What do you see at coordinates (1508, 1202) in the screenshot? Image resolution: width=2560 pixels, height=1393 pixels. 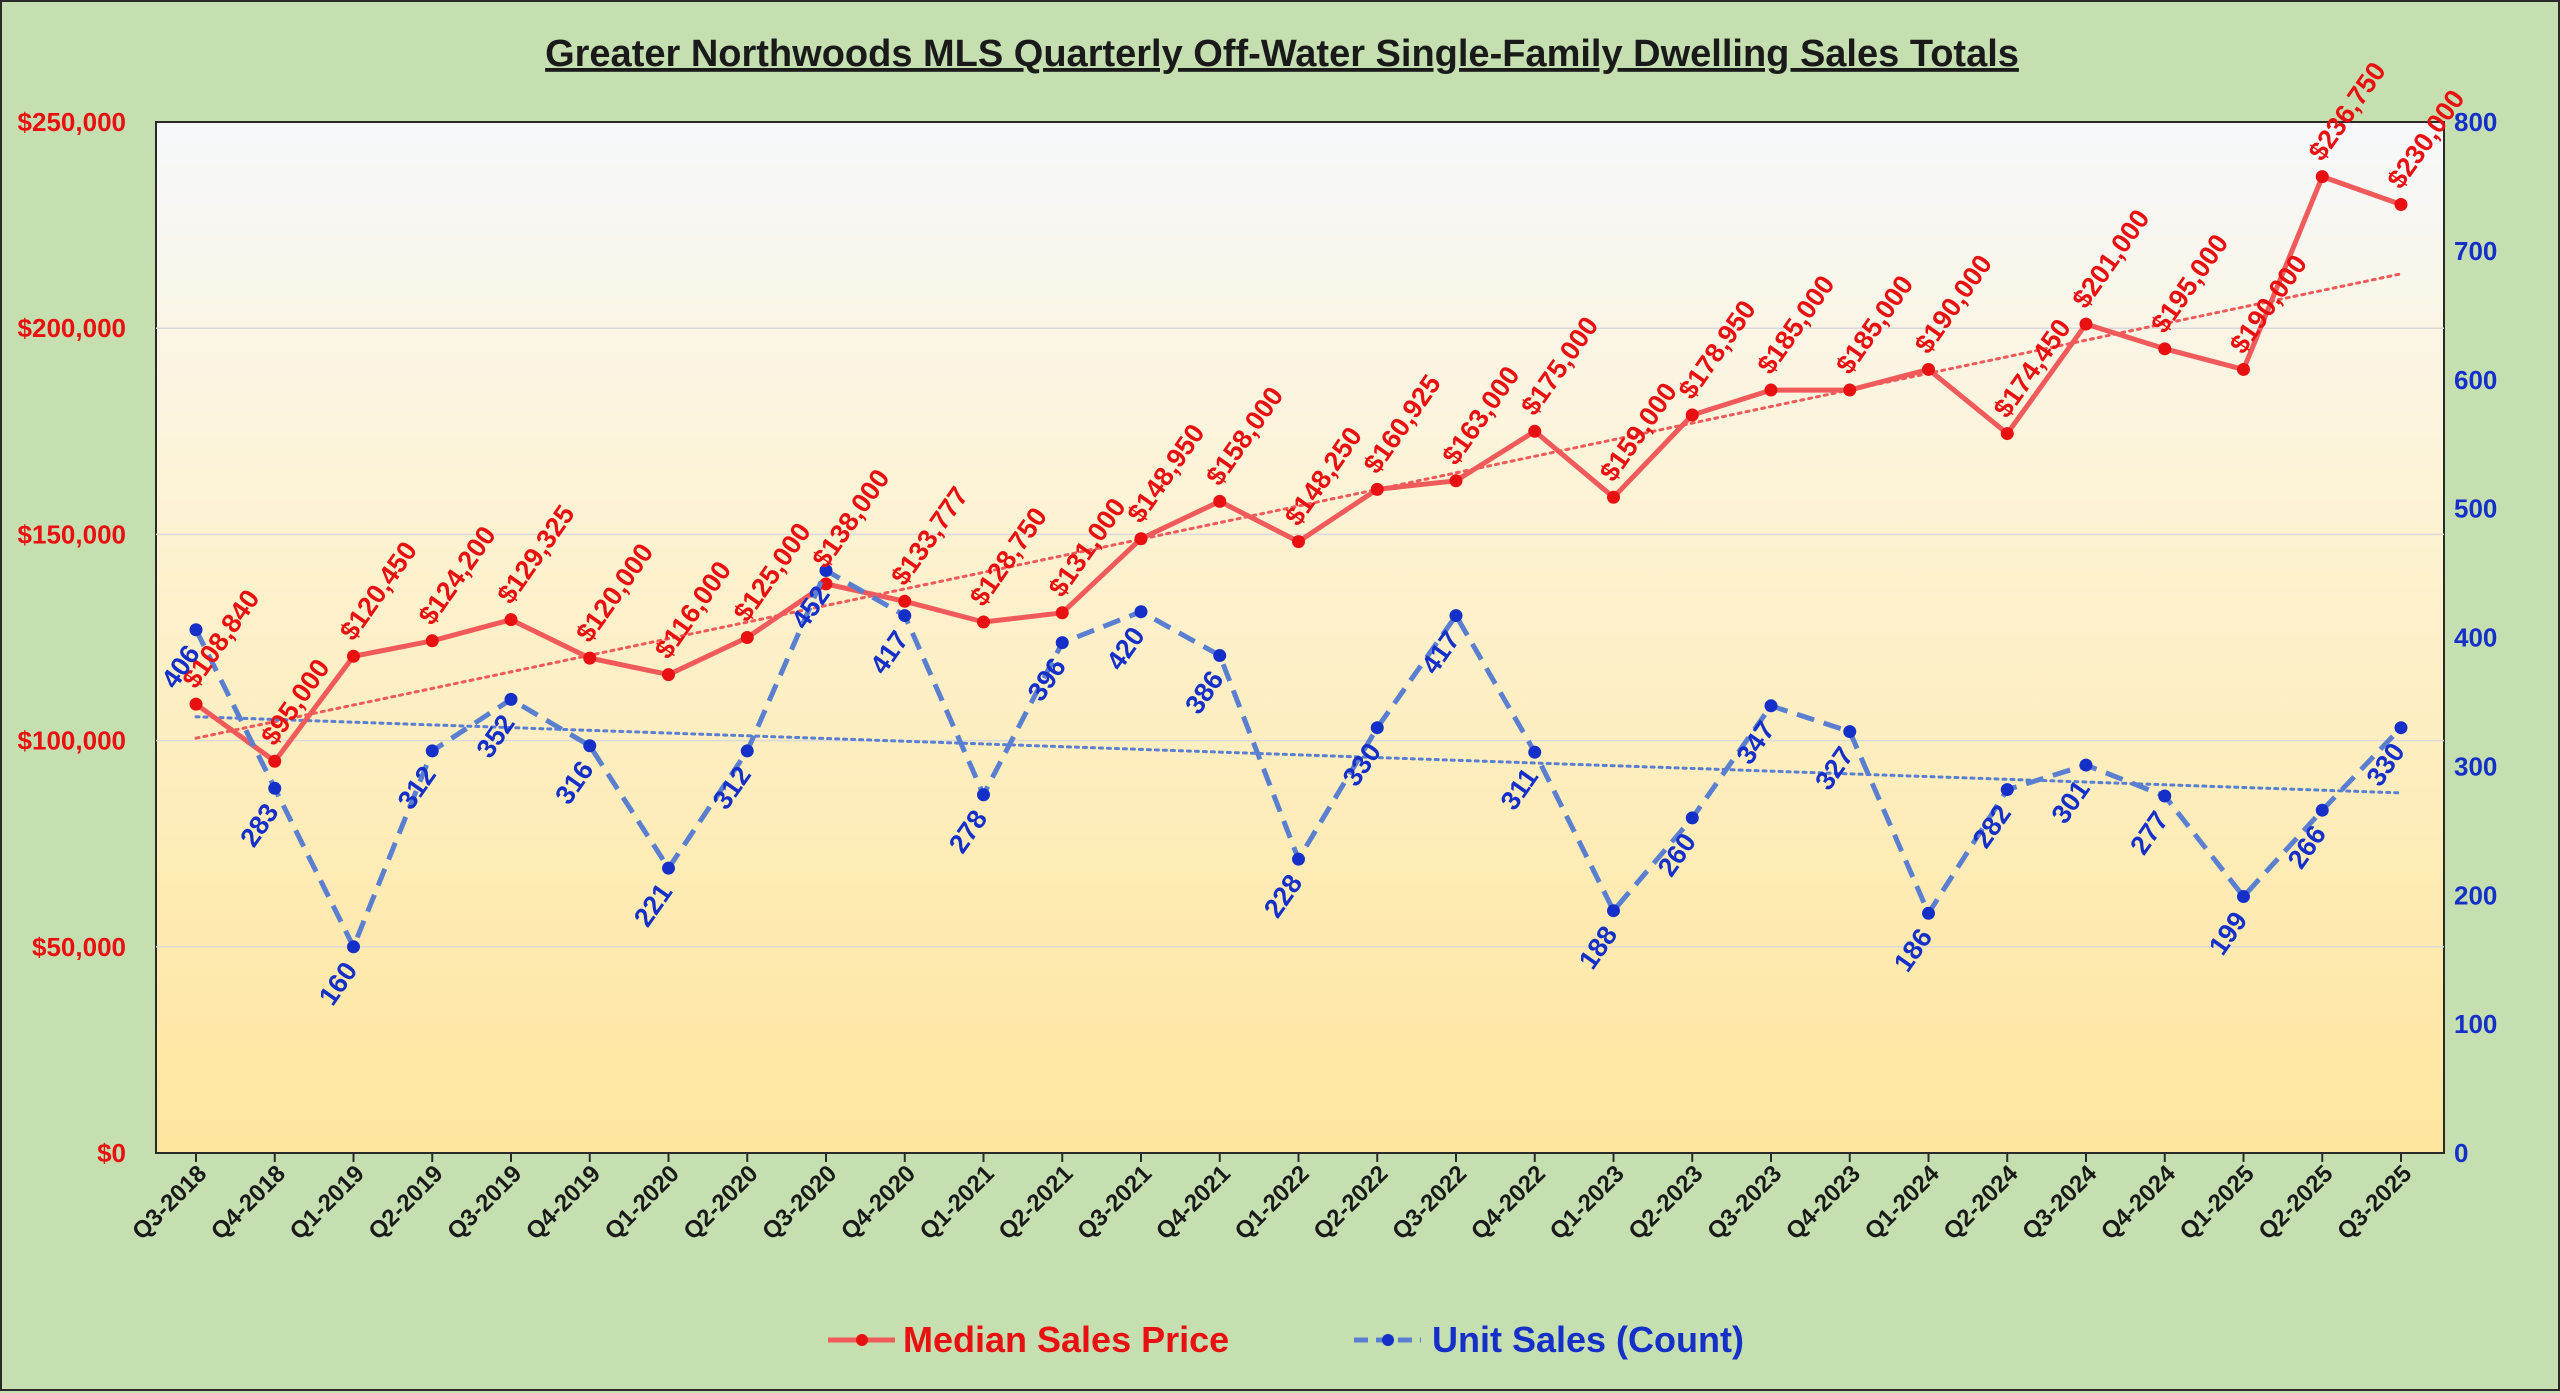 I see `x-tick-label: Q4-2022` at bounding box center [1508, 1202].